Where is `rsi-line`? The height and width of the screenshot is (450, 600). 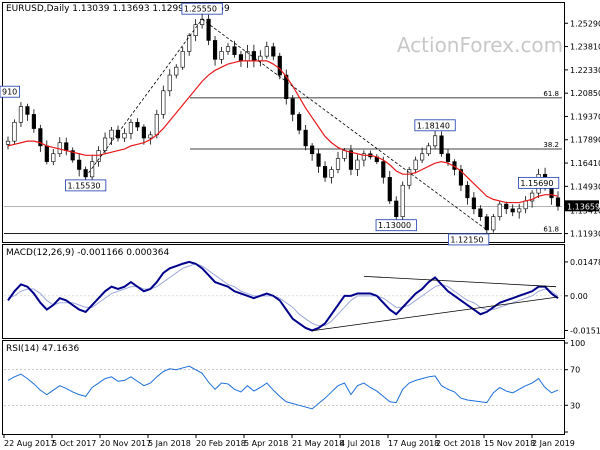 rsi-line is located at coordinates (283, 387).